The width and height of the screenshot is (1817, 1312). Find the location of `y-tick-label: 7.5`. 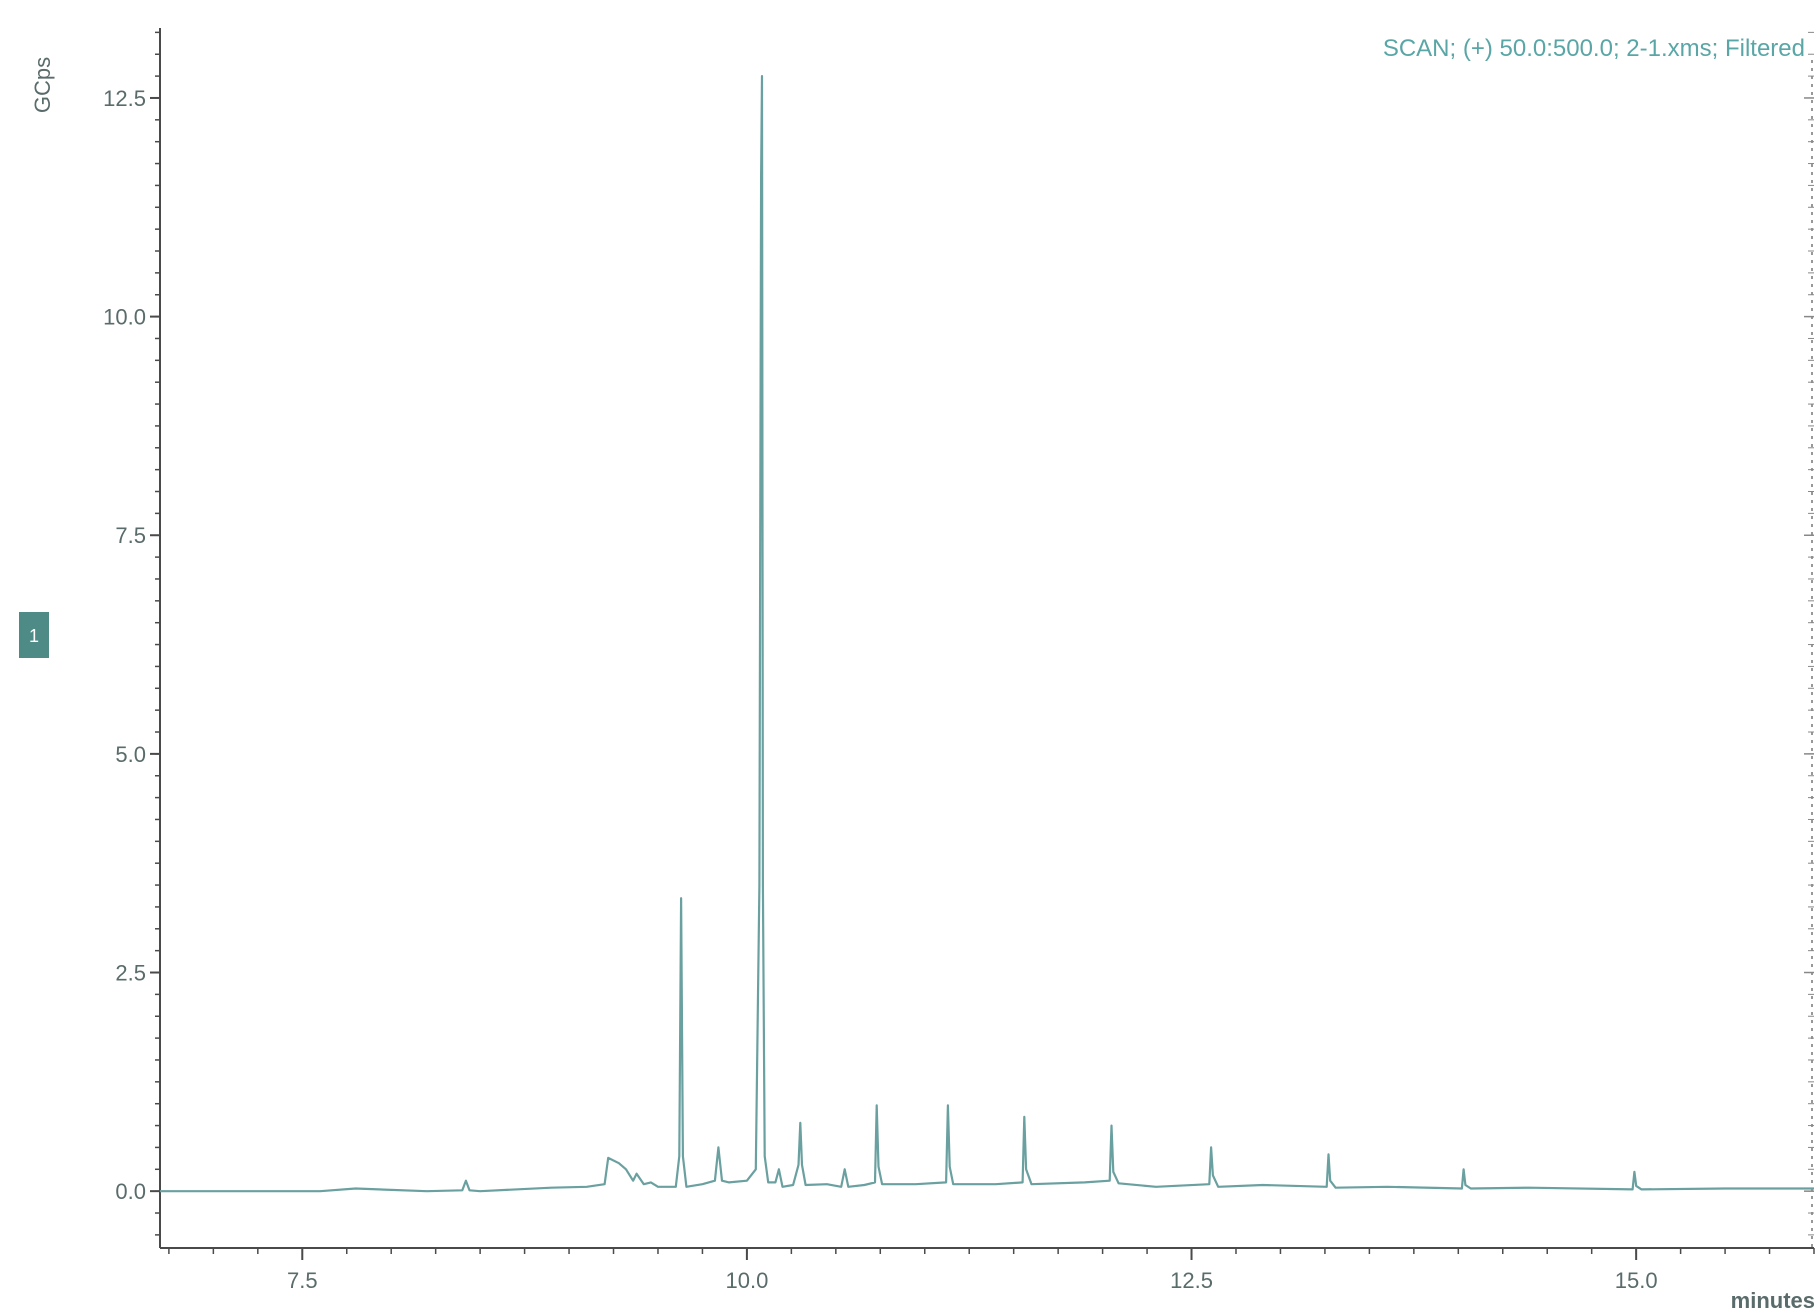

y-tick-label: 7.5 is located at coordinates (130, 535).